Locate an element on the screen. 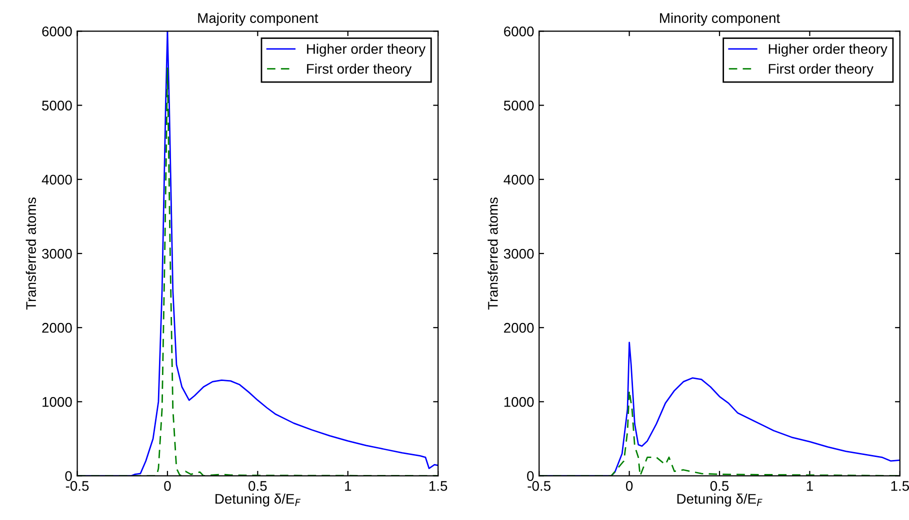  chart-title: Majority component is located at coordinates (258, 19).